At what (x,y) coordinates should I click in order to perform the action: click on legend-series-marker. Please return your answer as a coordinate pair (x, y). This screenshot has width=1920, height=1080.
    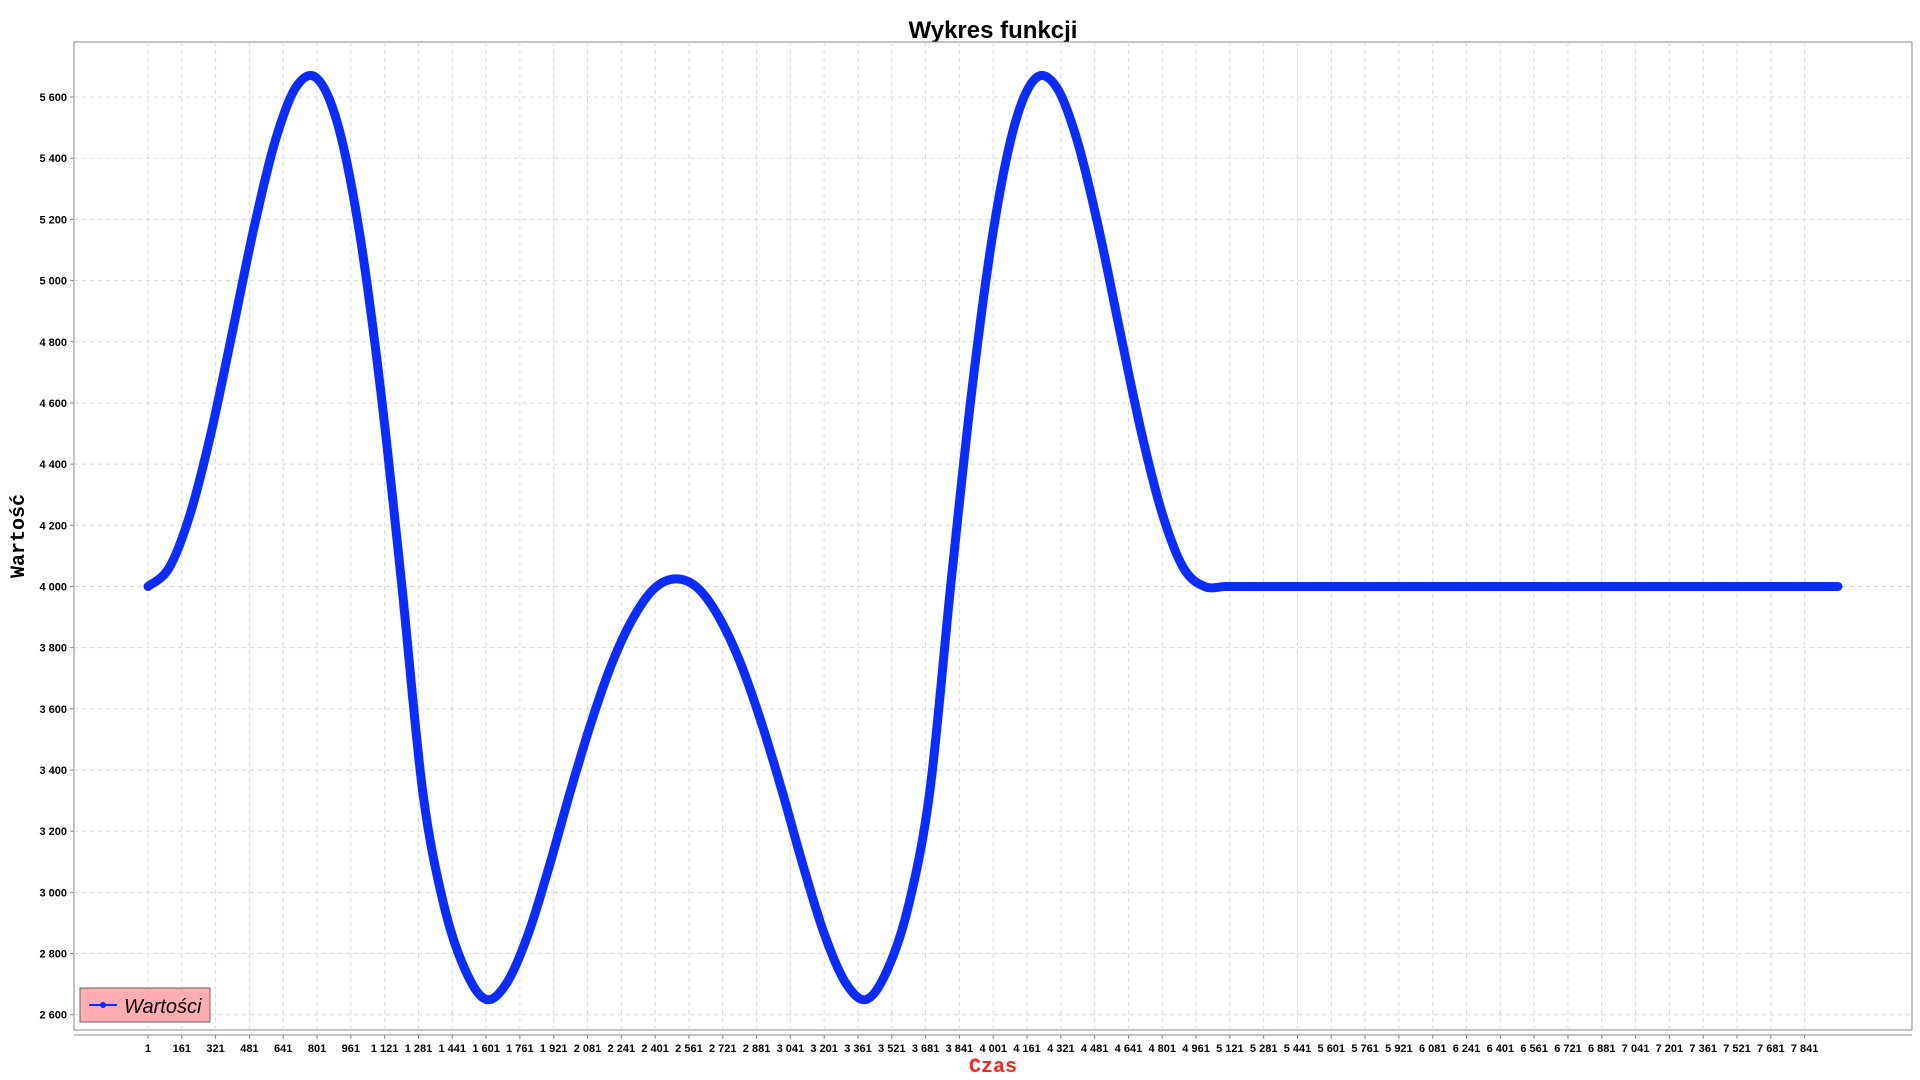
    Looking at the image, I should click on (103, 1005).